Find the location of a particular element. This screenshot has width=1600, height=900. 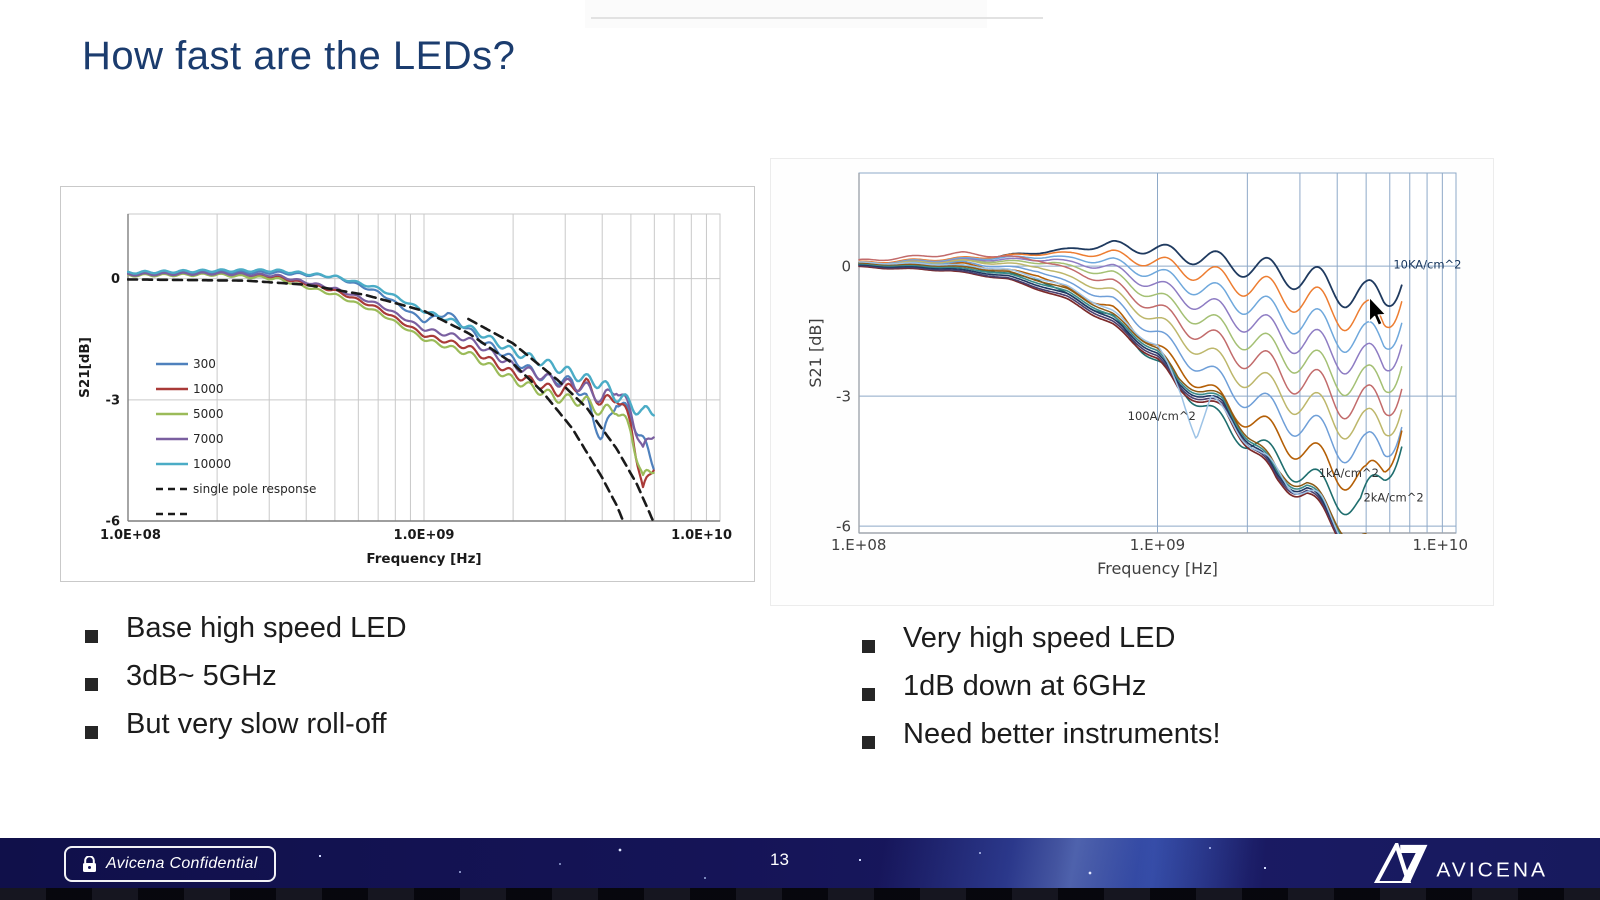

bottom-edge-strip is located at coordinates (800, 894).